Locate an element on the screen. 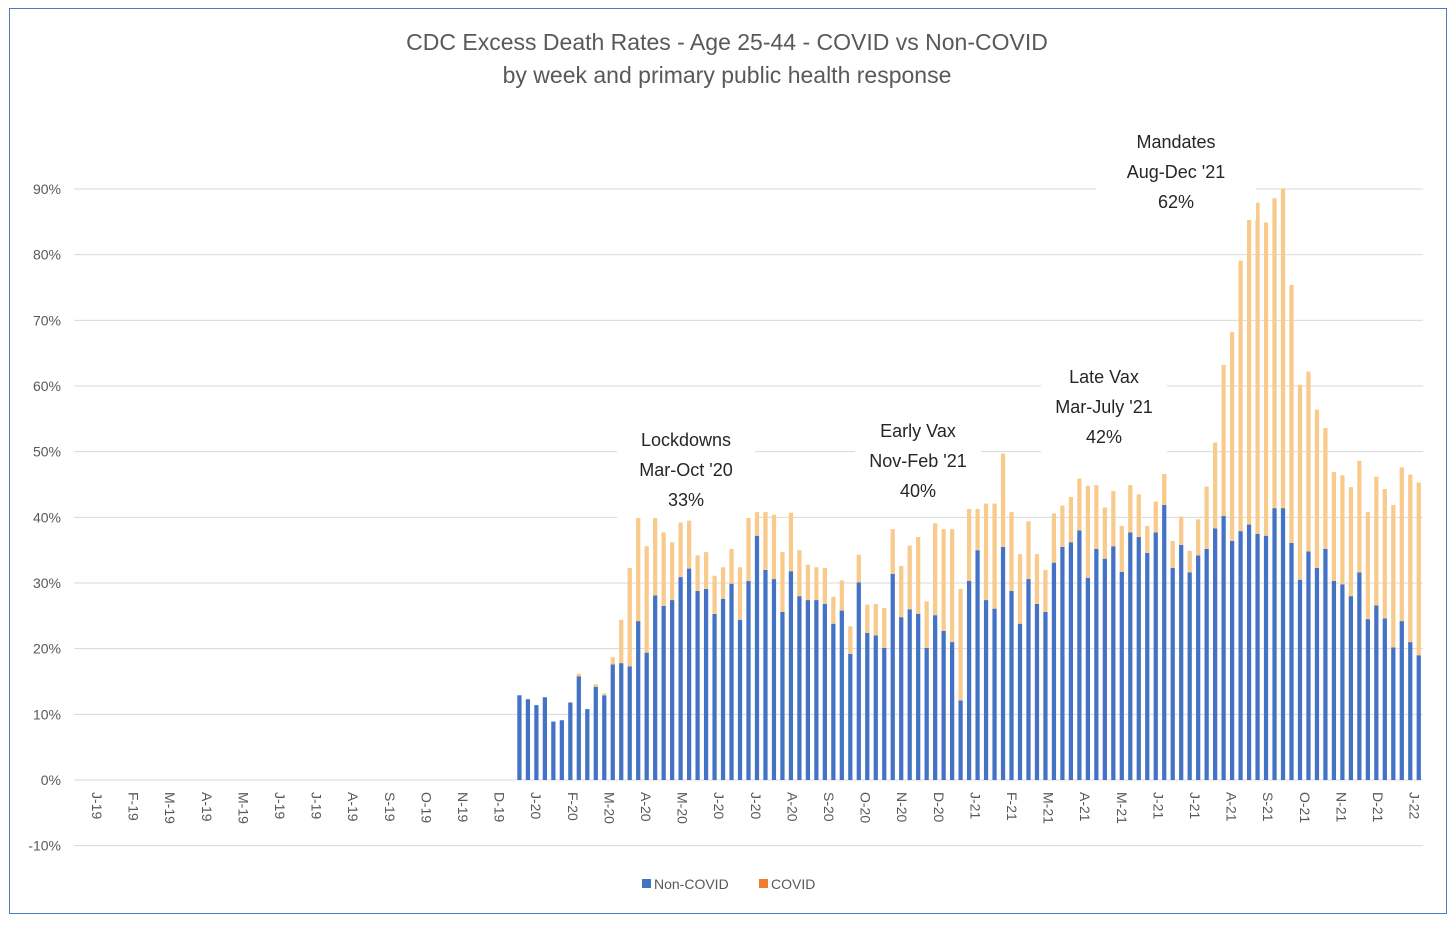  x-tick-label: O-20 is located at coordinates (866, 807).